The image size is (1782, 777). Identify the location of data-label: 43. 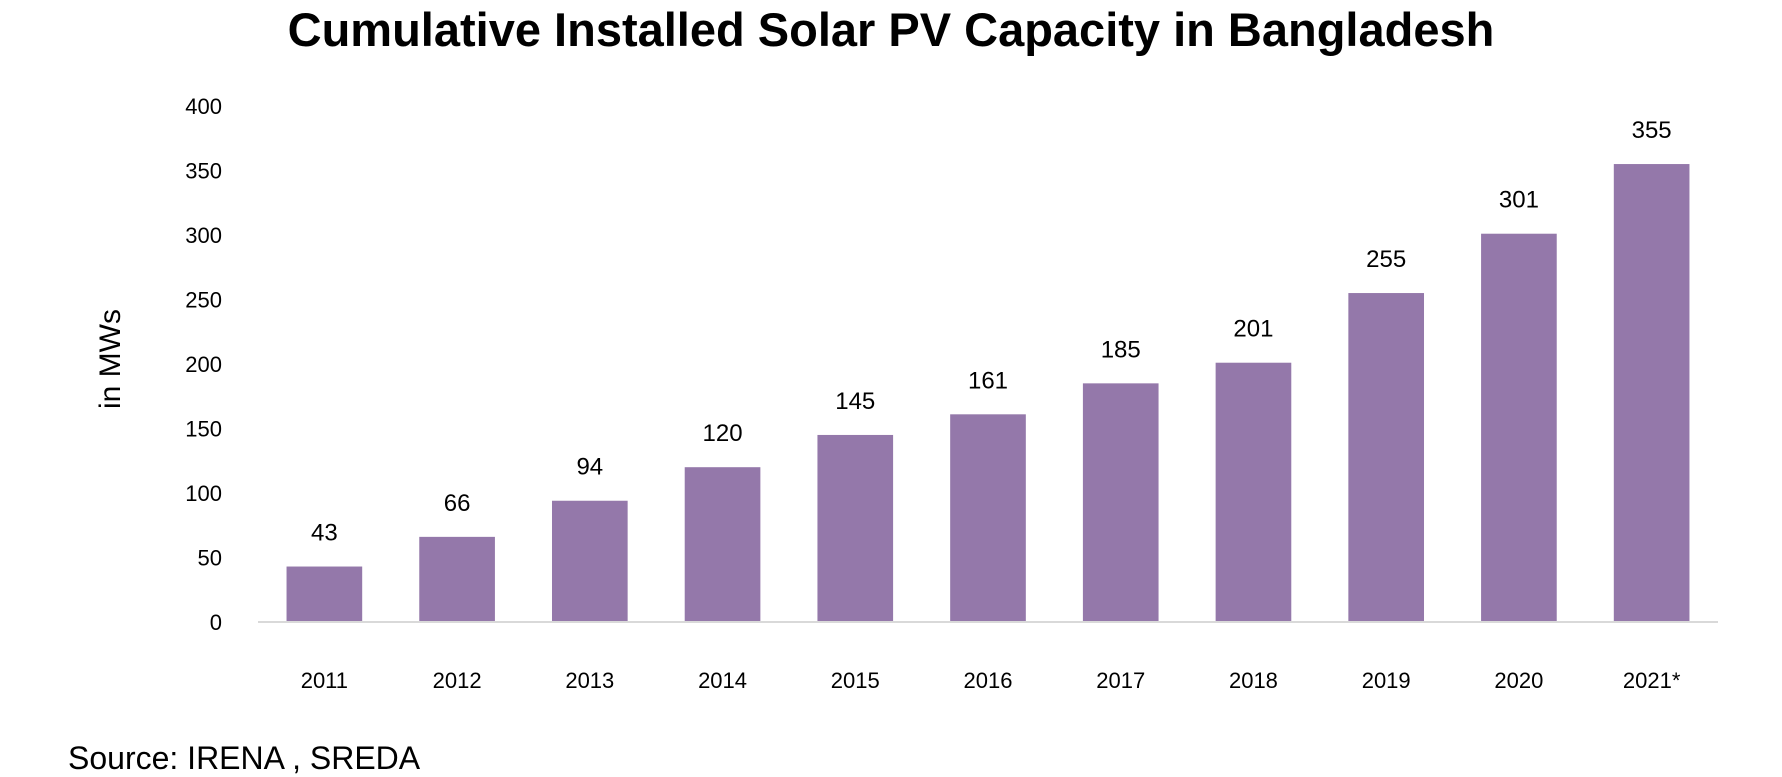
(324, 533).